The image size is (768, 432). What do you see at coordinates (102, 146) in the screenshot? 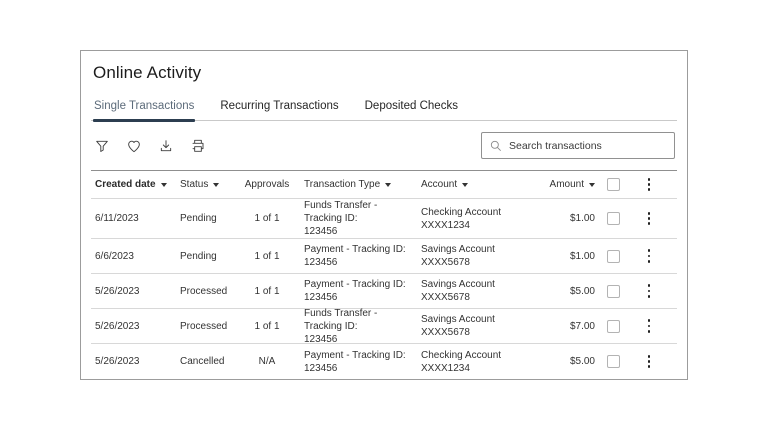
I see `filter-icon` at bounding box center [102, 146].